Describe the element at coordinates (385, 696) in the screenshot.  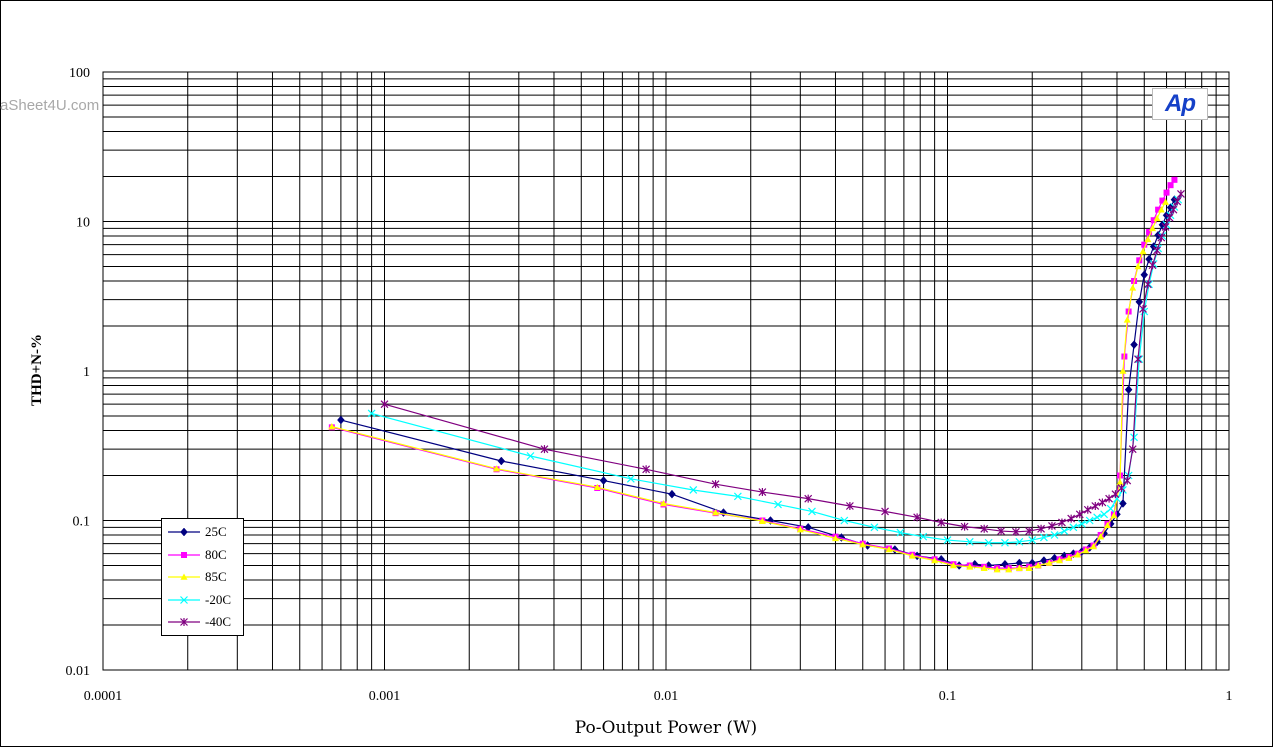
I see `x-tick-label: 0.001` at that location.